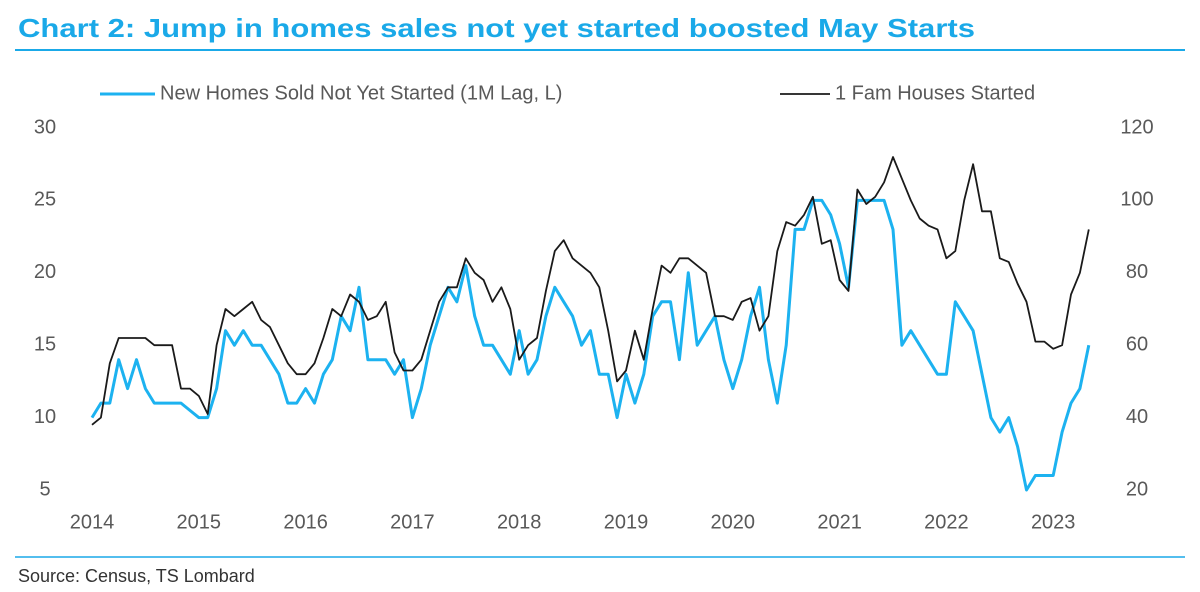 Image resolution: width=1200 pixels, height=592 pixels. Describe the element at coordinates (199, 522) in the screenshot. I see `x-tick-label: 2015` at that location.